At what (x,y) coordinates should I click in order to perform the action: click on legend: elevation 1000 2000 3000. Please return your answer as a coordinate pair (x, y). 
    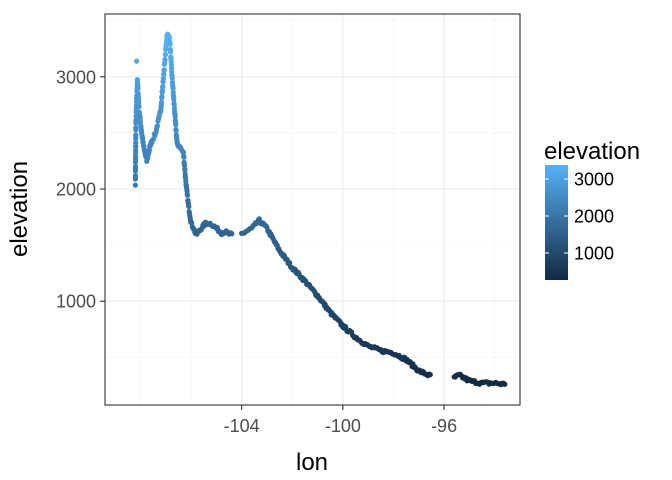
    Looking at the image, I should click on (592, 209).